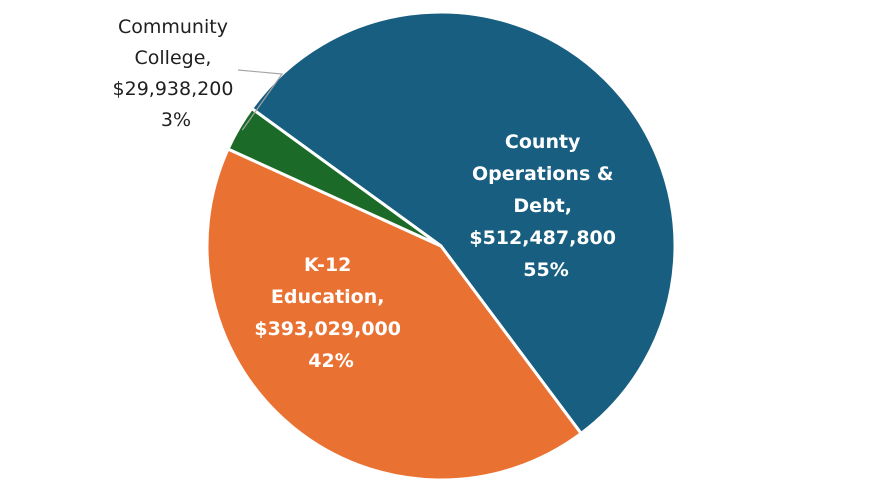 This screenshot has width=872, height=504. What do you see at coordinates (543, 142) in the screenshot?
I see `label-county-line-1: County` at bounding box center [543, 142].